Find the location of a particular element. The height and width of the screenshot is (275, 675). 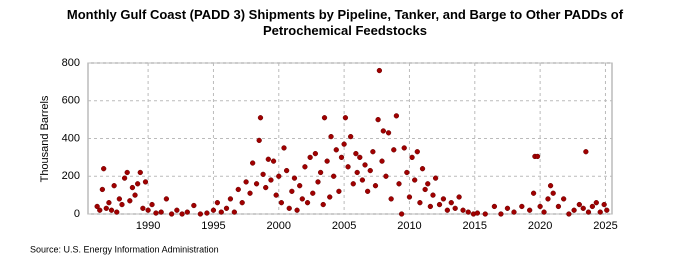

x-tick-label: 2015 is located at coordinates (475, 226).